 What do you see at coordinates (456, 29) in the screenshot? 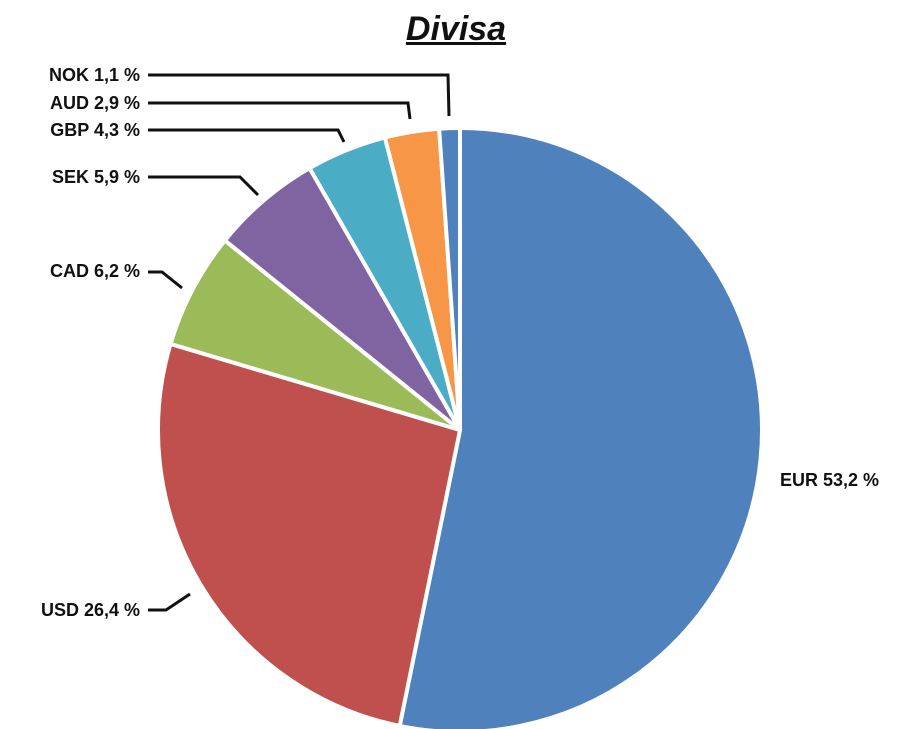
I see `chart-title: Divisa` at bounding box center [456, 29].